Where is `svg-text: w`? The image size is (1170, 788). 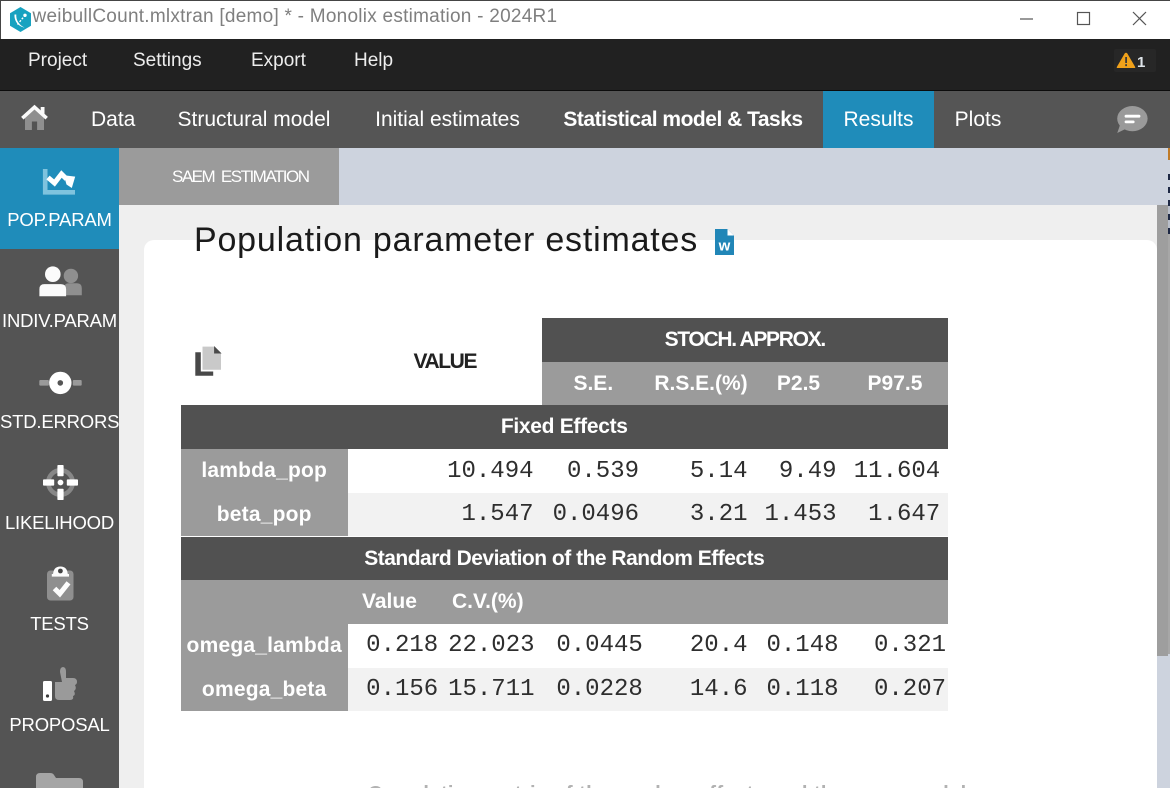 svg-text: w is located at coordinates (724, 246).